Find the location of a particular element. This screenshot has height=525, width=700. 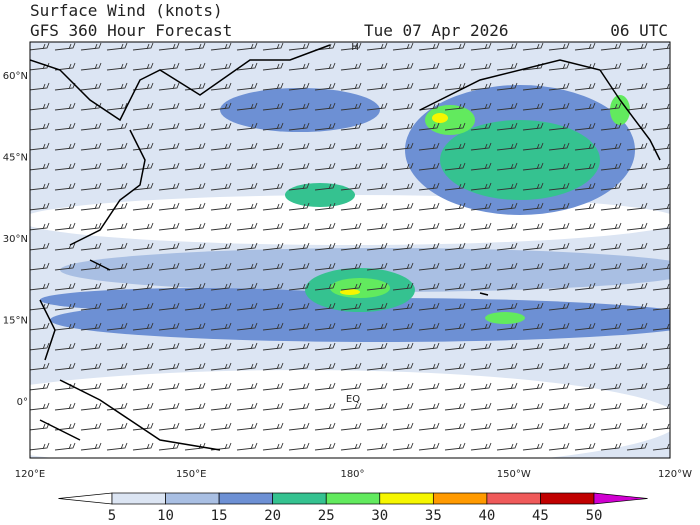

lat-label: 15°N is located at coordinates (15, 321).